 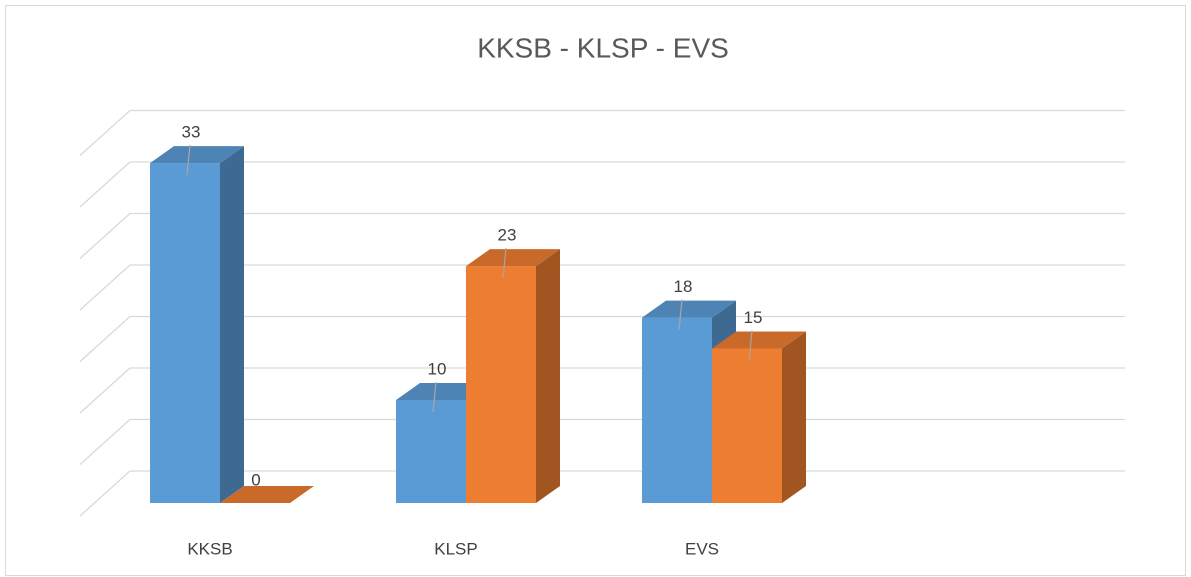 What do you see at coordinates (255, 479) in the screenshot?
I see `value-label: 0` at bounding box center [255, 479].